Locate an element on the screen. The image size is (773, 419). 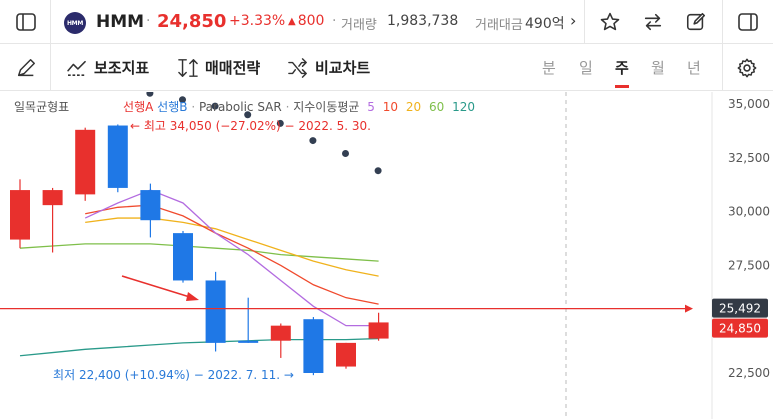
compare-chart-label: 비교차트 is located at coordinates (343, 68).